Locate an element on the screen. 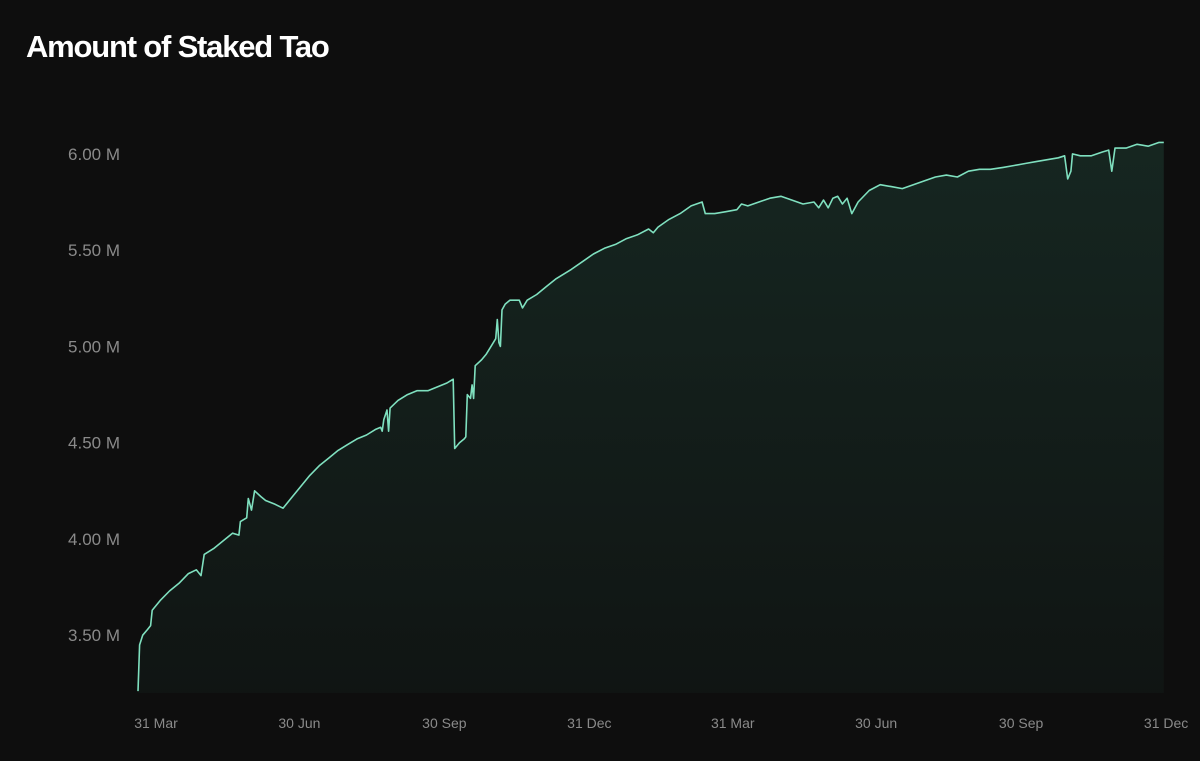 This screenshot has width=1200, height=761. y-tick-label: 4.00 M is located at coordinates (94, 539).